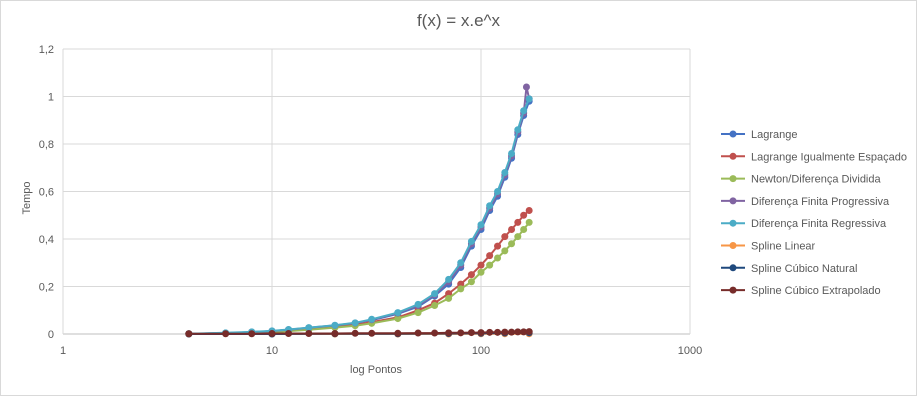 The image size is (917, 400). I want to click on y-tick-label: 1, so click(51, 98).